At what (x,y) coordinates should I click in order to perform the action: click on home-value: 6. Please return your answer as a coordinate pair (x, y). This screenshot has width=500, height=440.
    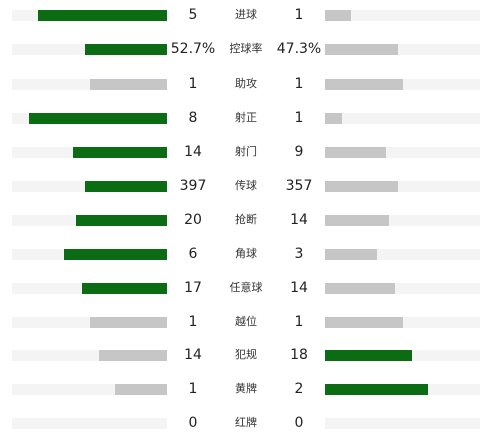
    Looking at the image, I should click on (193, 254).